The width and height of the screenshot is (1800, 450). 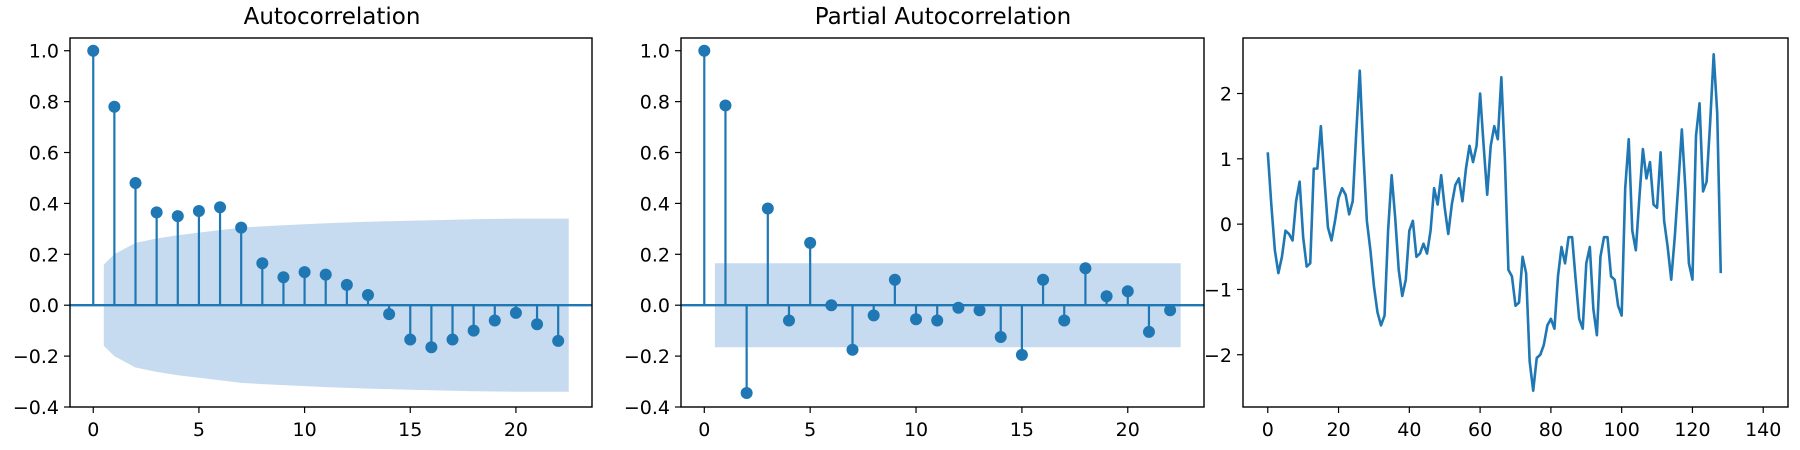 What do you see at coordinates (943, 17) in the screenshot?
I see `pacf-title: Partial Autocorrelation` at bounding box center [943, 17].